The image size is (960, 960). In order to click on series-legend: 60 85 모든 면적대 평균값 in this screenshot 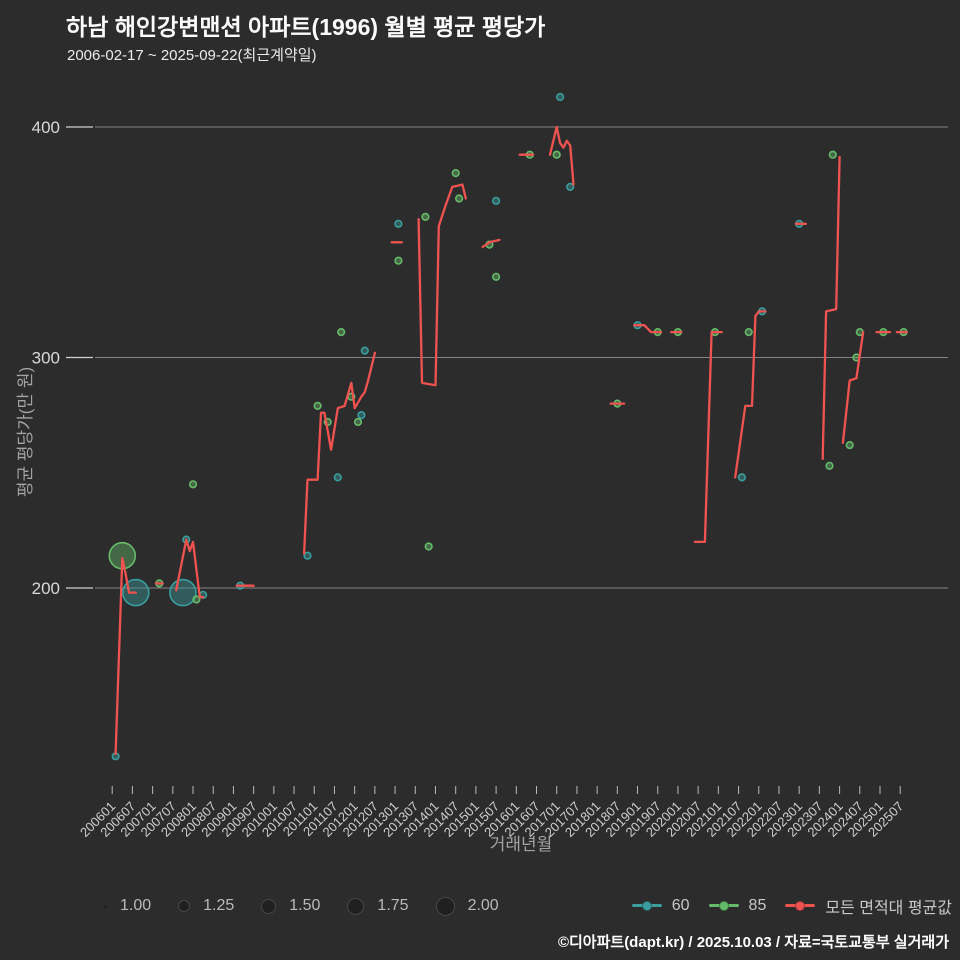, I will do `click(791, 906)`.